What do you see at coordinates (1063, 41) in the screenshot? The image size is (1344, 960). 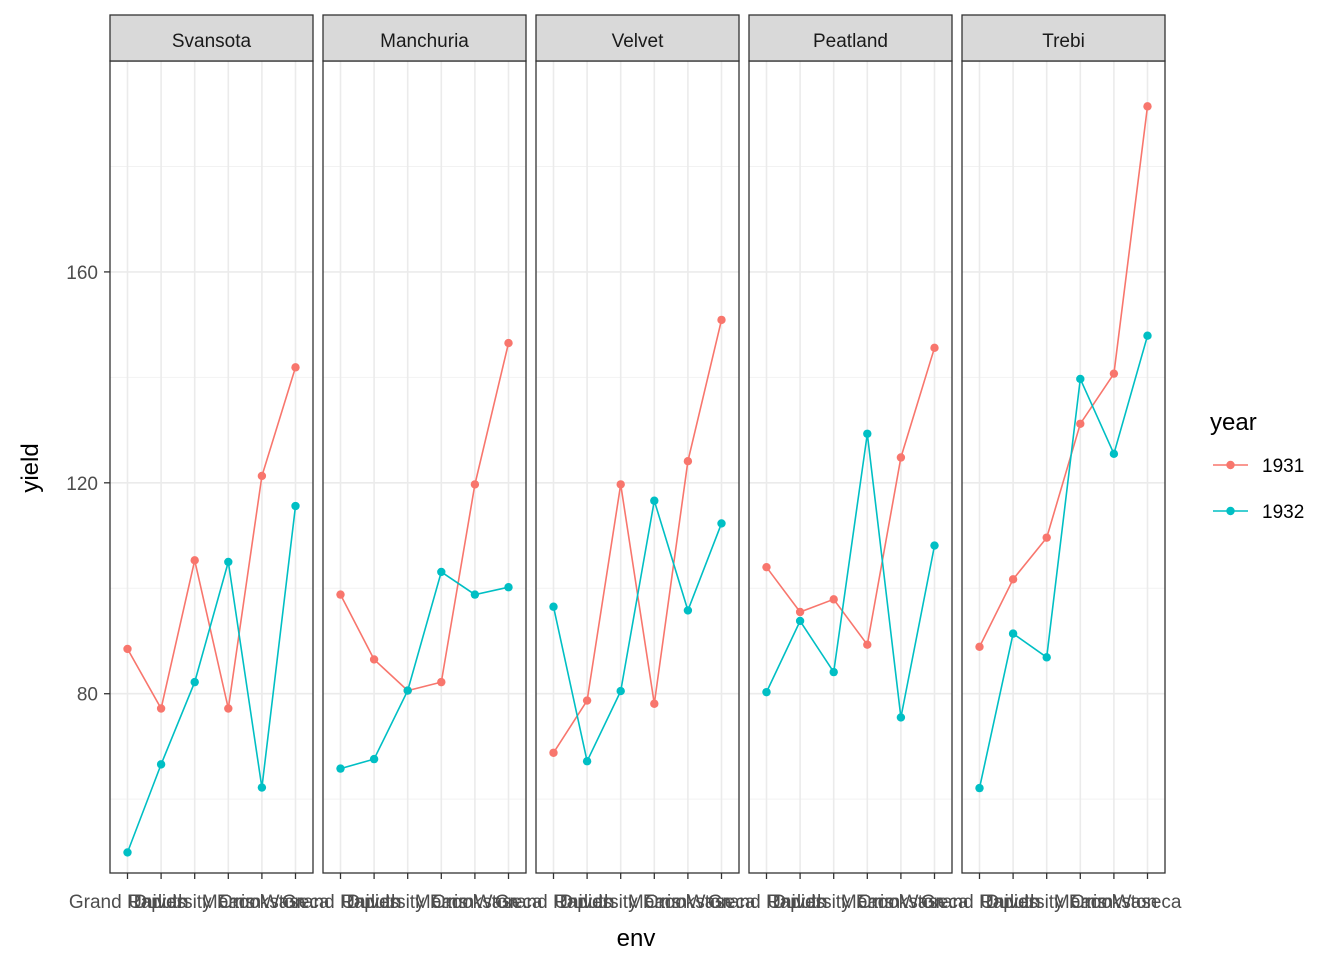 I see `strip-label: Trebi` at bounding box center [1063, 41].